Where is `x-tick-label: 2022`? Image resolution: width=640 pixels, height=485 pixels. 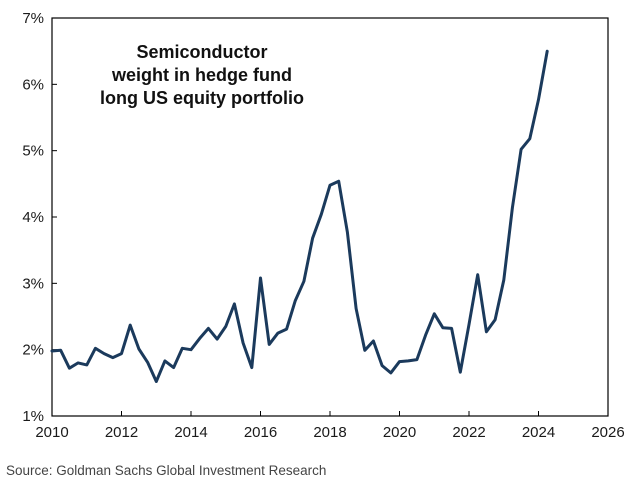
x-tick-label: 2022 is located at coordinates (468, 432).